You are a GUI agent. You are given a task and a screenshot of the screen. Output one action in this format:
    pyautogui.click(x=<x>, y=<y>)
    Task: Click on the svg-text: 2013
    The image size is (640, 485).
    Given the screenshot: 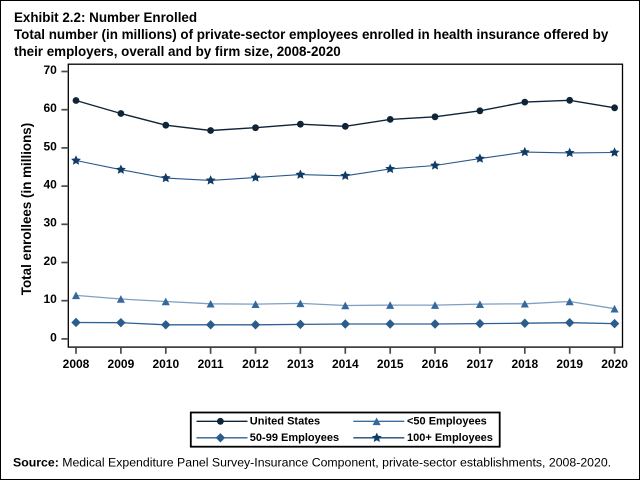 What is the action you would take?
    pyautogui.click(x=300, y=364)
    